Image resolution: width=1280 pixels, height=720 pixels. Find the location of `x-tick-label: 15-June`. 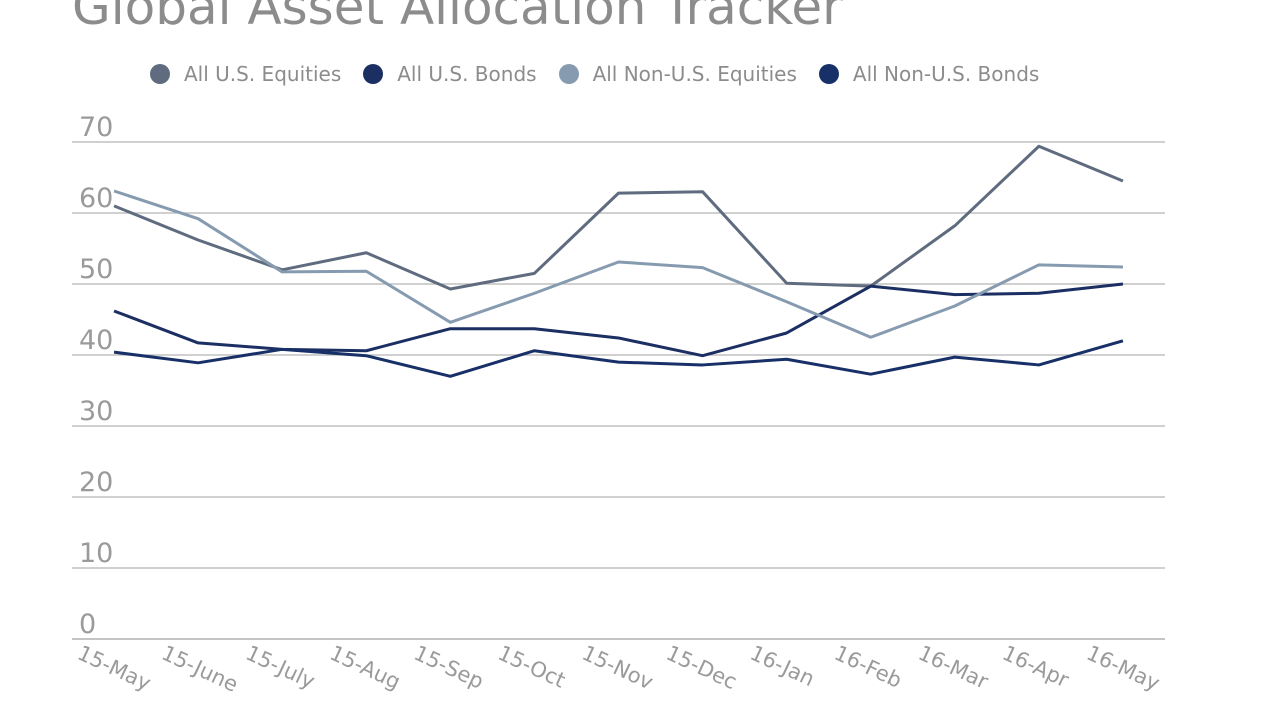

x-tick-label: 15-June is located at coordinates (200, 669).